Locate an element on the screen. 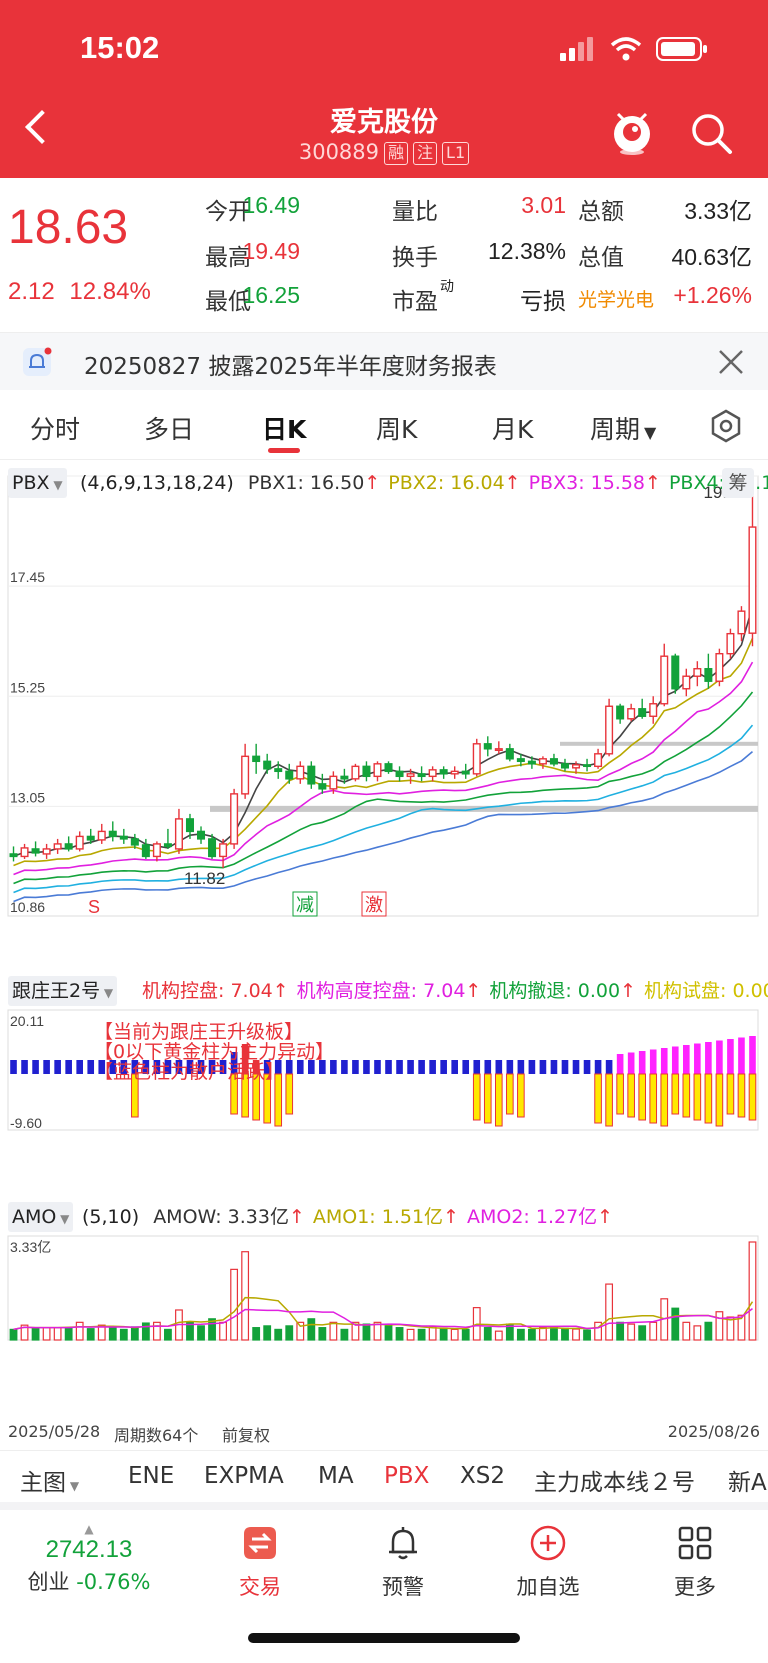 This screenshot has height=1663, width=768. nav-more: 更多 is located at coordinates (695, 1562).